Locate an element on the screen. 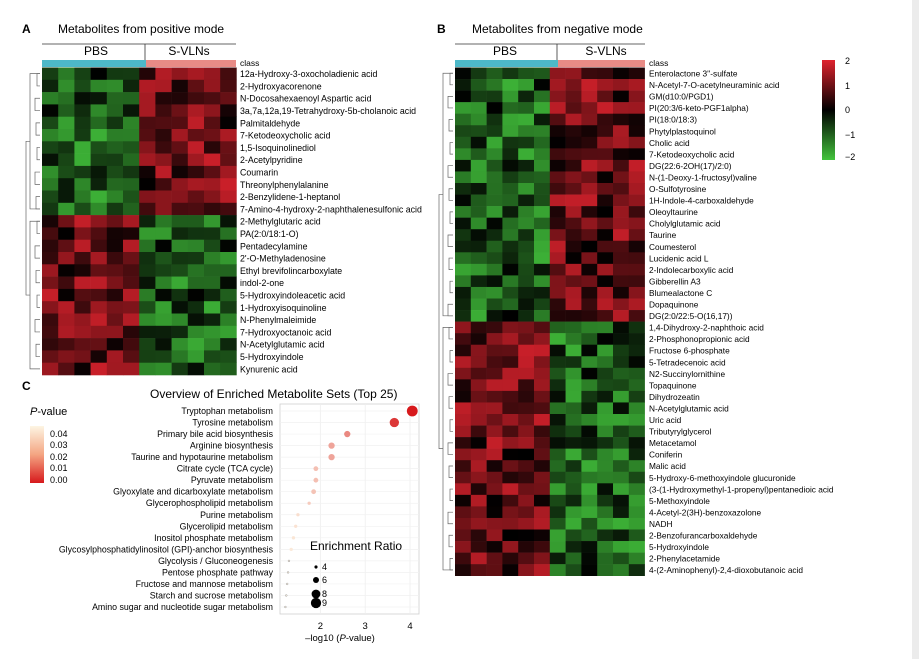 The height and width of the screenshot is (664, 919). ratio-legend-dot is located at coordinates (316, 594).